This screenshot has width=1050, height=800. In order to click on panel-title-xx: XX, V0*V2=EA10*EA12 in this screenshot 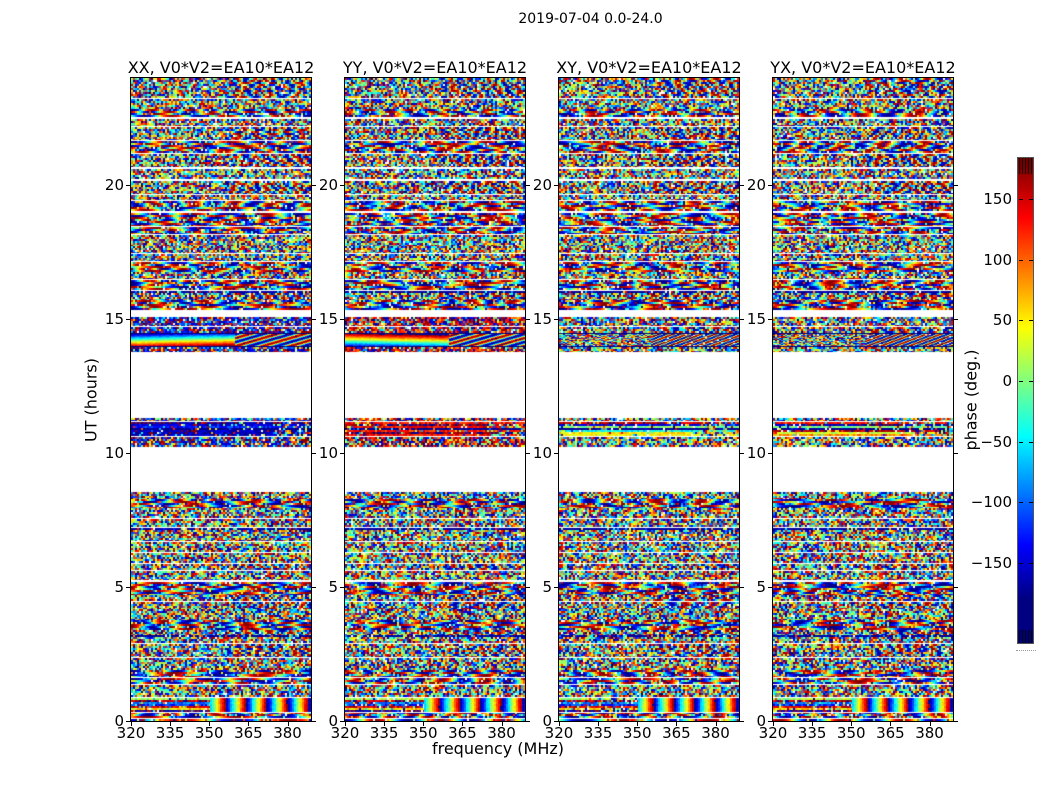, I will do `click(221, 67)`.